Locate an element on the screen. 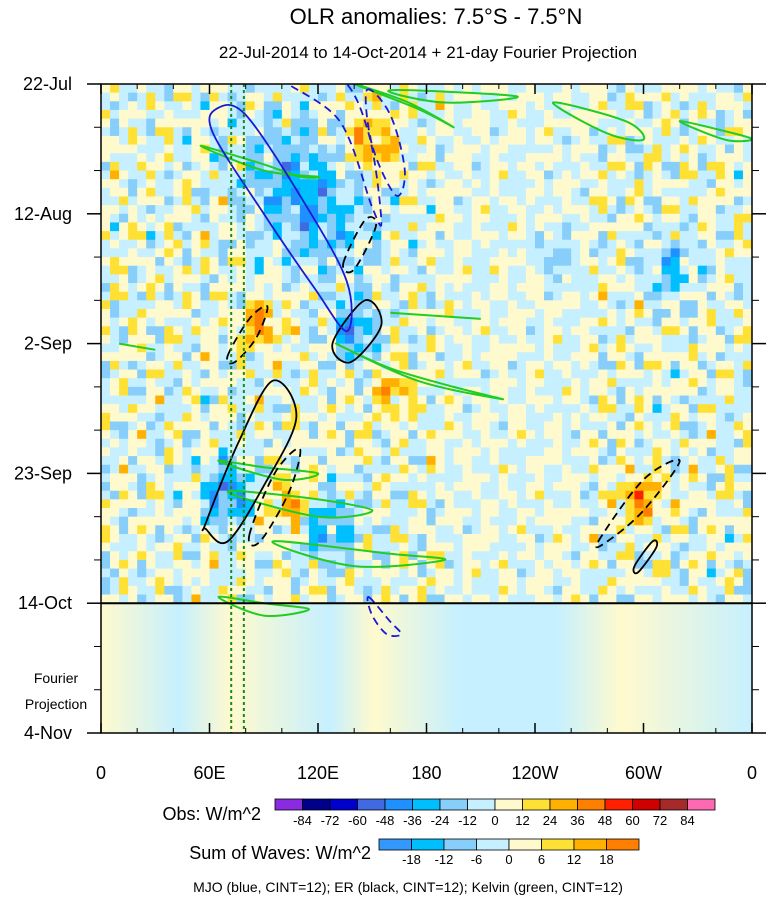  obs-colorbar: -84 -72 -60 -48 -36 -24 -12 0 12 24 36 48 60 72 84 is located at coordinates (495, 813).